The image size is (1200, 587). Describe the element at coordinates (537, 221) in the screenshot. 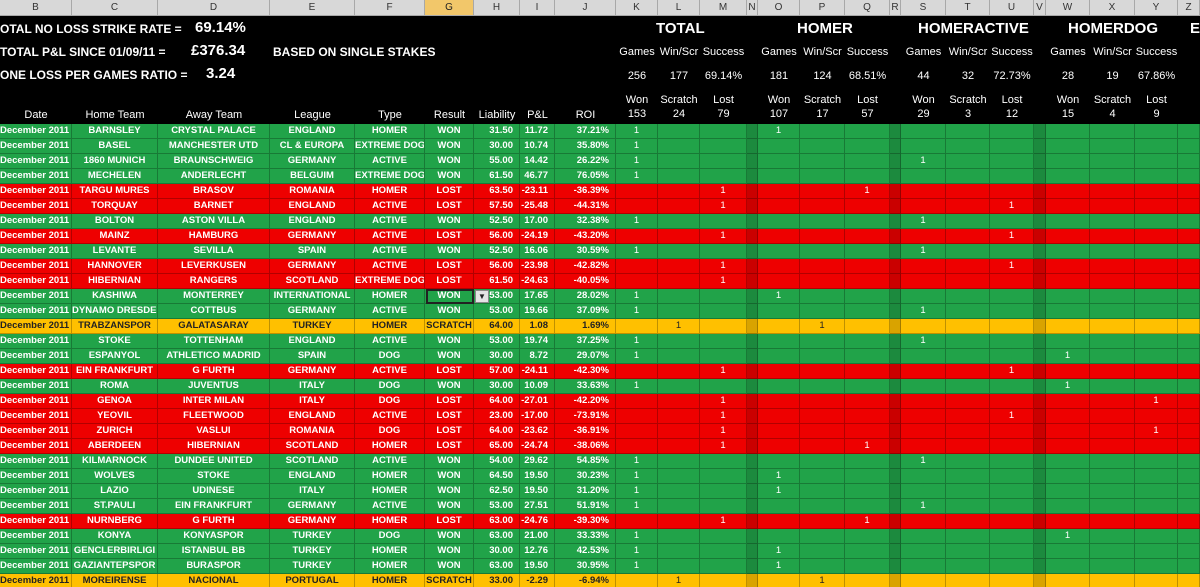

I see `cell-pl: 17.00` at that location.